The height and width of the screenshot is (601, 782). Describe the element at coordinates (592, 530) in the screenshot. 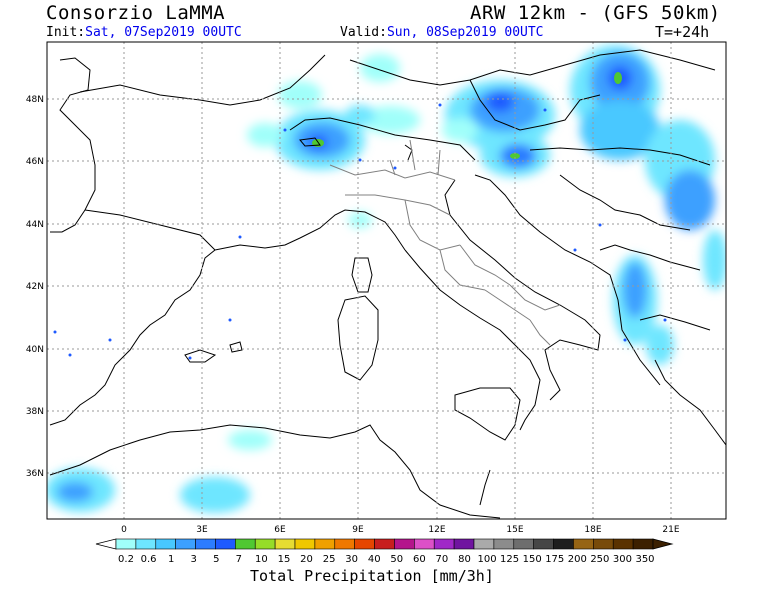

I see `lon-label: 18E` at that location.